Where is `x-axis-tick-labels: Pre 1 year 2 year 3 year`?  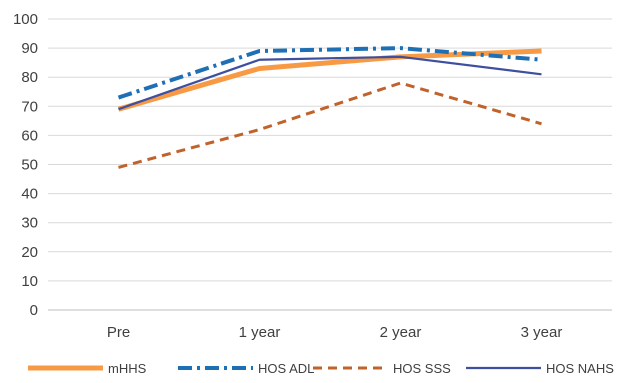 x-axis-tick-labels: Pre 1 year 2 year 3 year is located at coordinates (335, 332).